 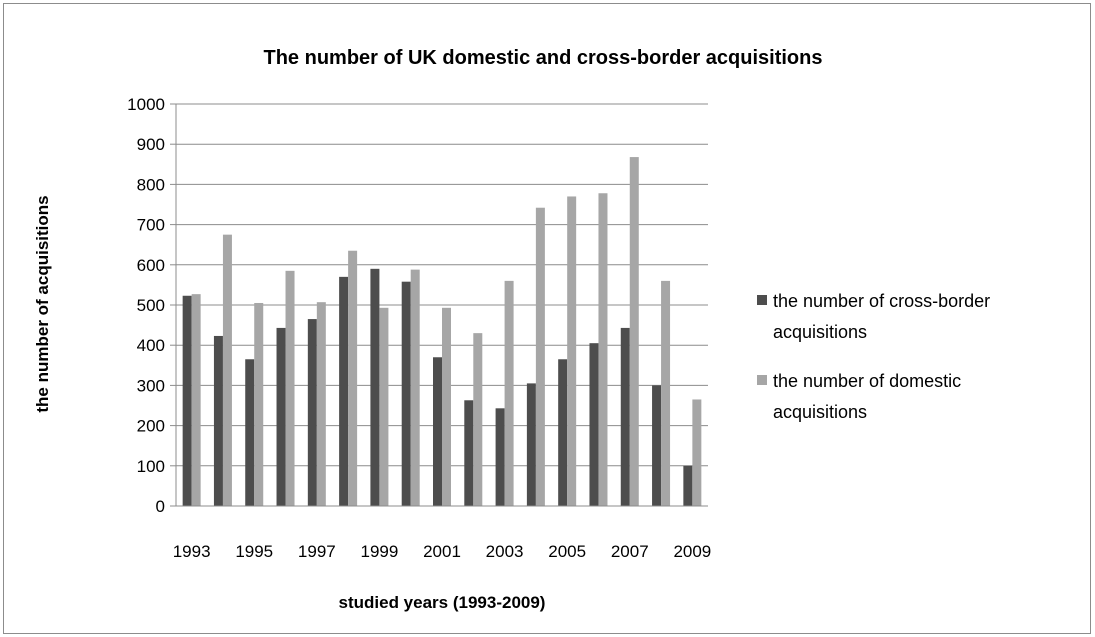 I want to click on bar-domestic-2000, so click(x=415, y=387).